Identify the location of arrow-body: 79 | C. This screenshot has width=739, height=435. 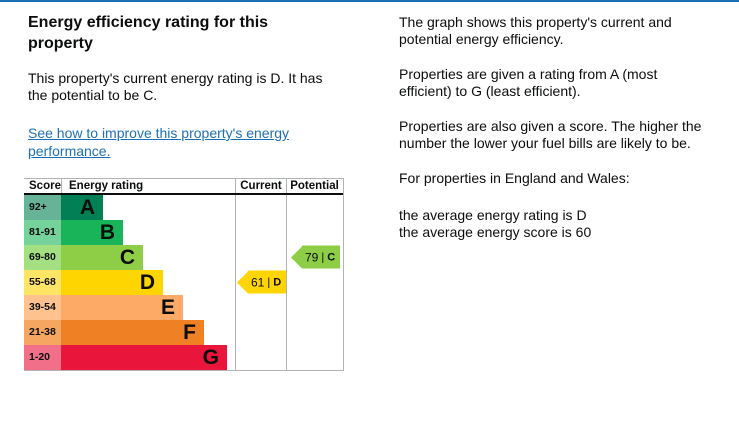
(321, 257).